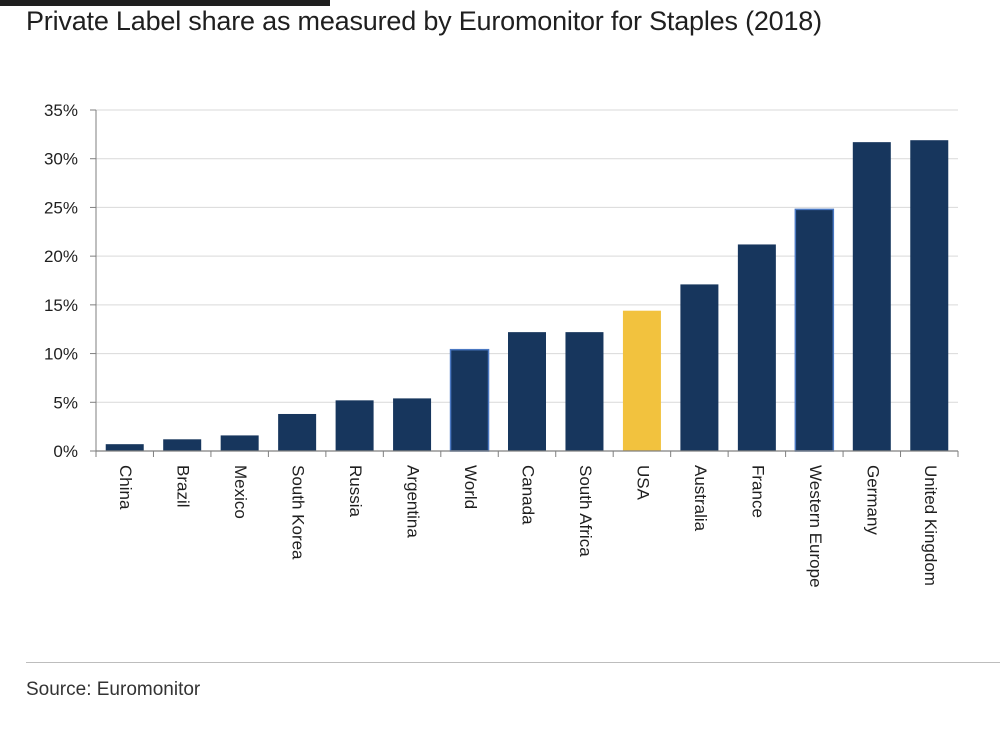 This screenshot has width=1000, height=735. I want to click on x-tick-label: China, so click(125, 487).